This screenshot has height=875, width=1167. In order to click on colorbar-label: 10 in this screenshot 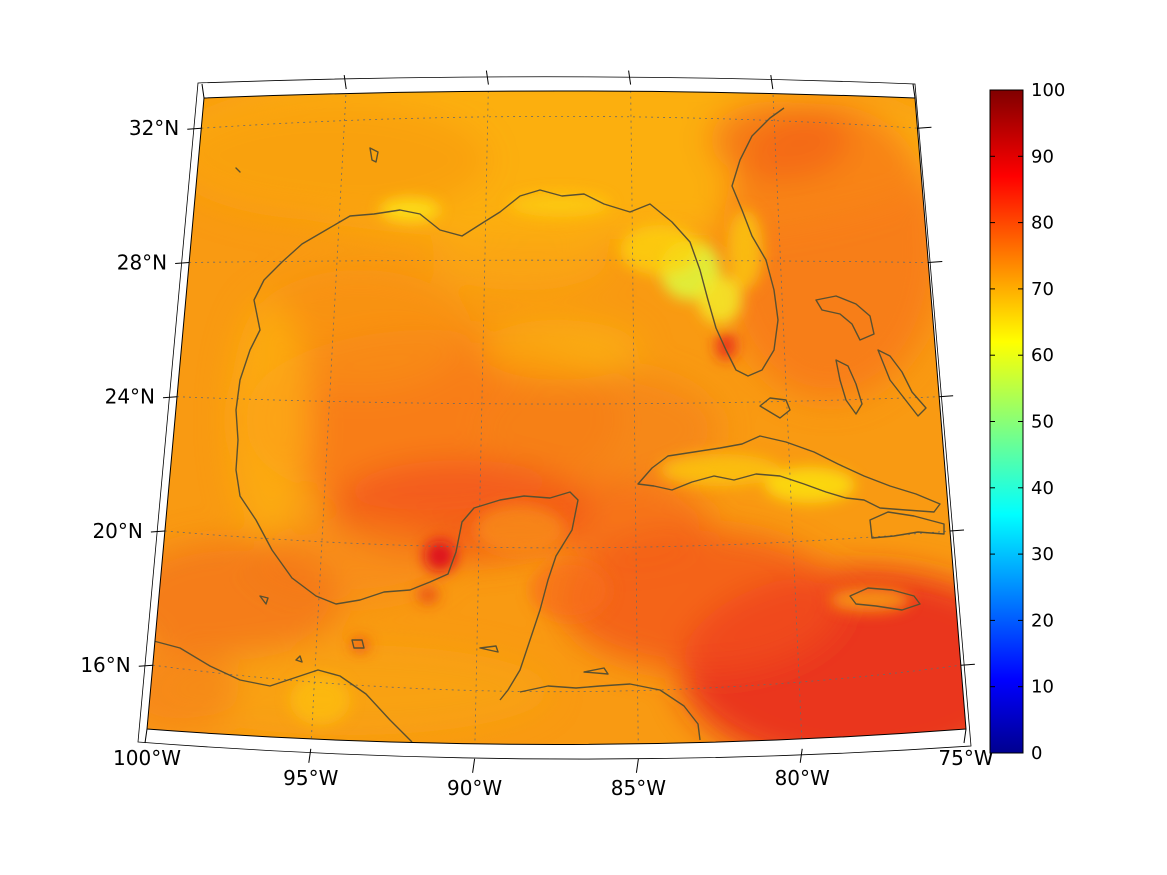, I will do `click(1042, 687)`.